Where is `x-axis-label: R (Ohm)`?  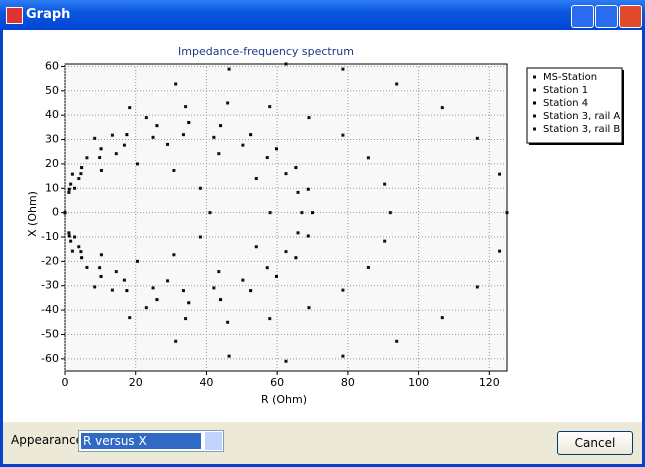 x-axis-label: R (Ohm) is located at coordinates (284, 399).